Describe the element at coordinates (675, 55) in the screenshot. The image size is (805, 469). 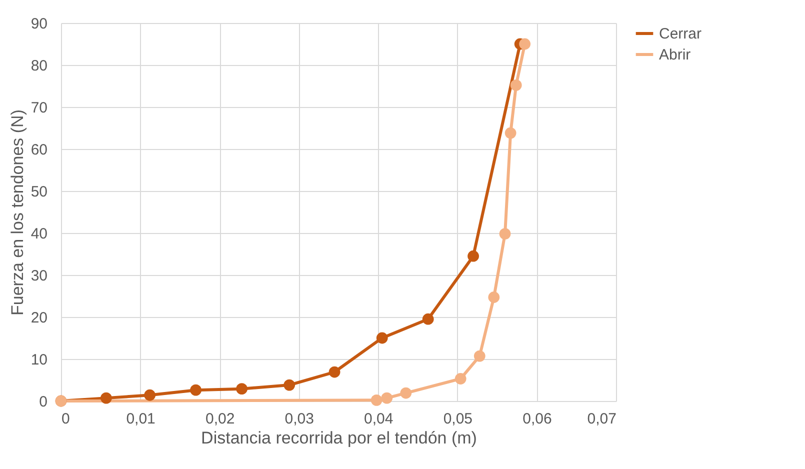
I see `legend-label: Abrir` at that location.